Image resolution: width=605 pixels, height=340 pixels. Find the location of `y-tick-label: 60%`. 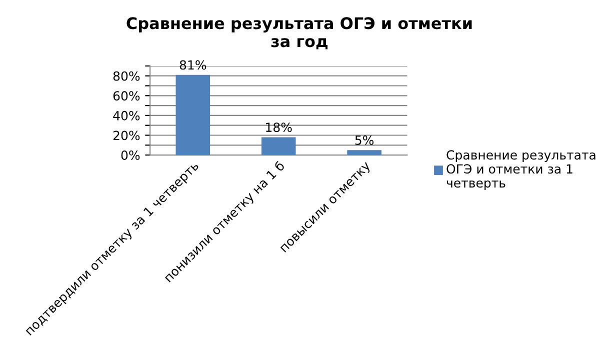

y-tick-label: 60% is located at coordinates (126, 96).